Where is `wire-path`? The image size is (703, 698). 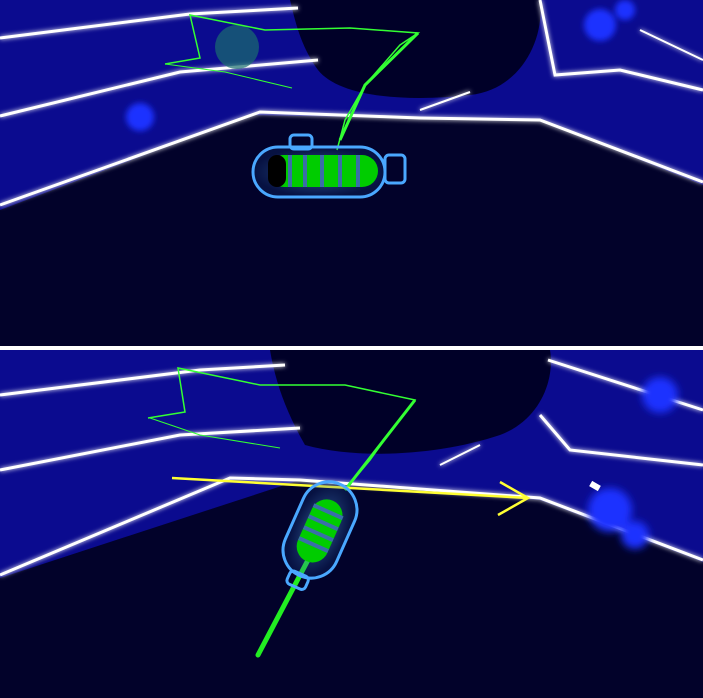 wire-path is located at coordinates (292, 82).